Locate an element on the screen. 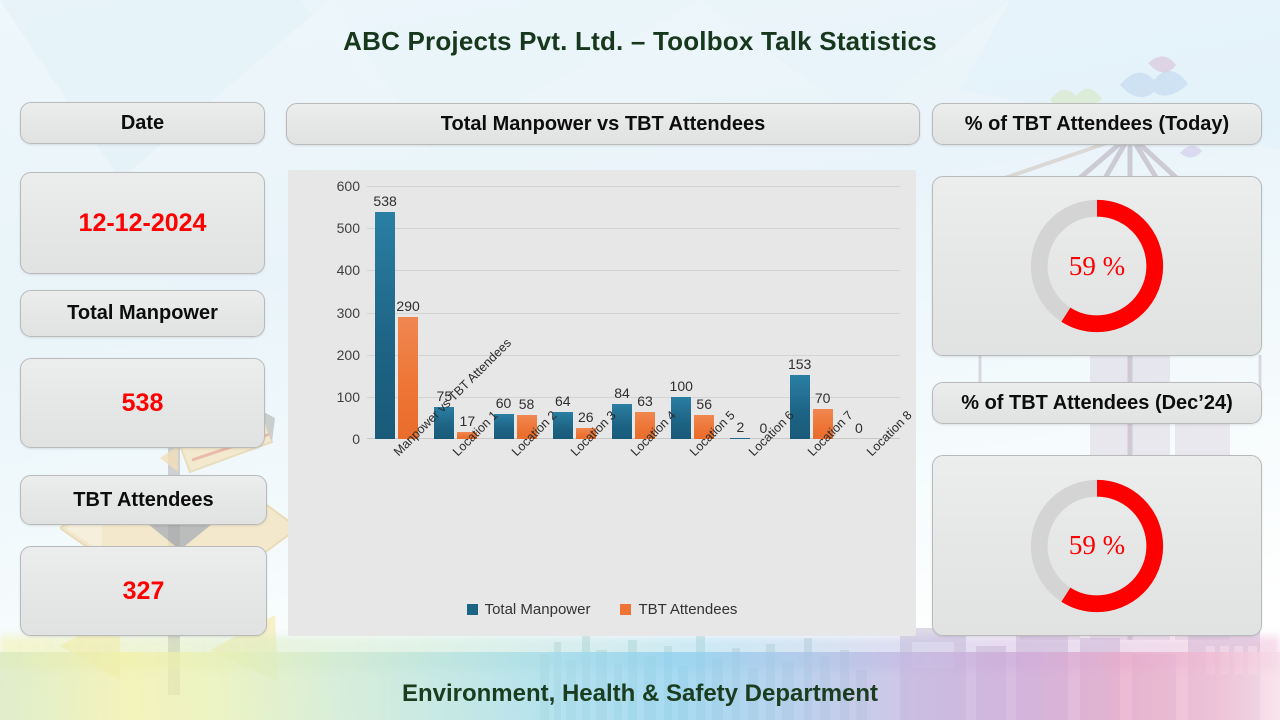 The width and height of the screenshot is (1280, 720). legend-label: Total Manpower is located at coordinates (537, 609).